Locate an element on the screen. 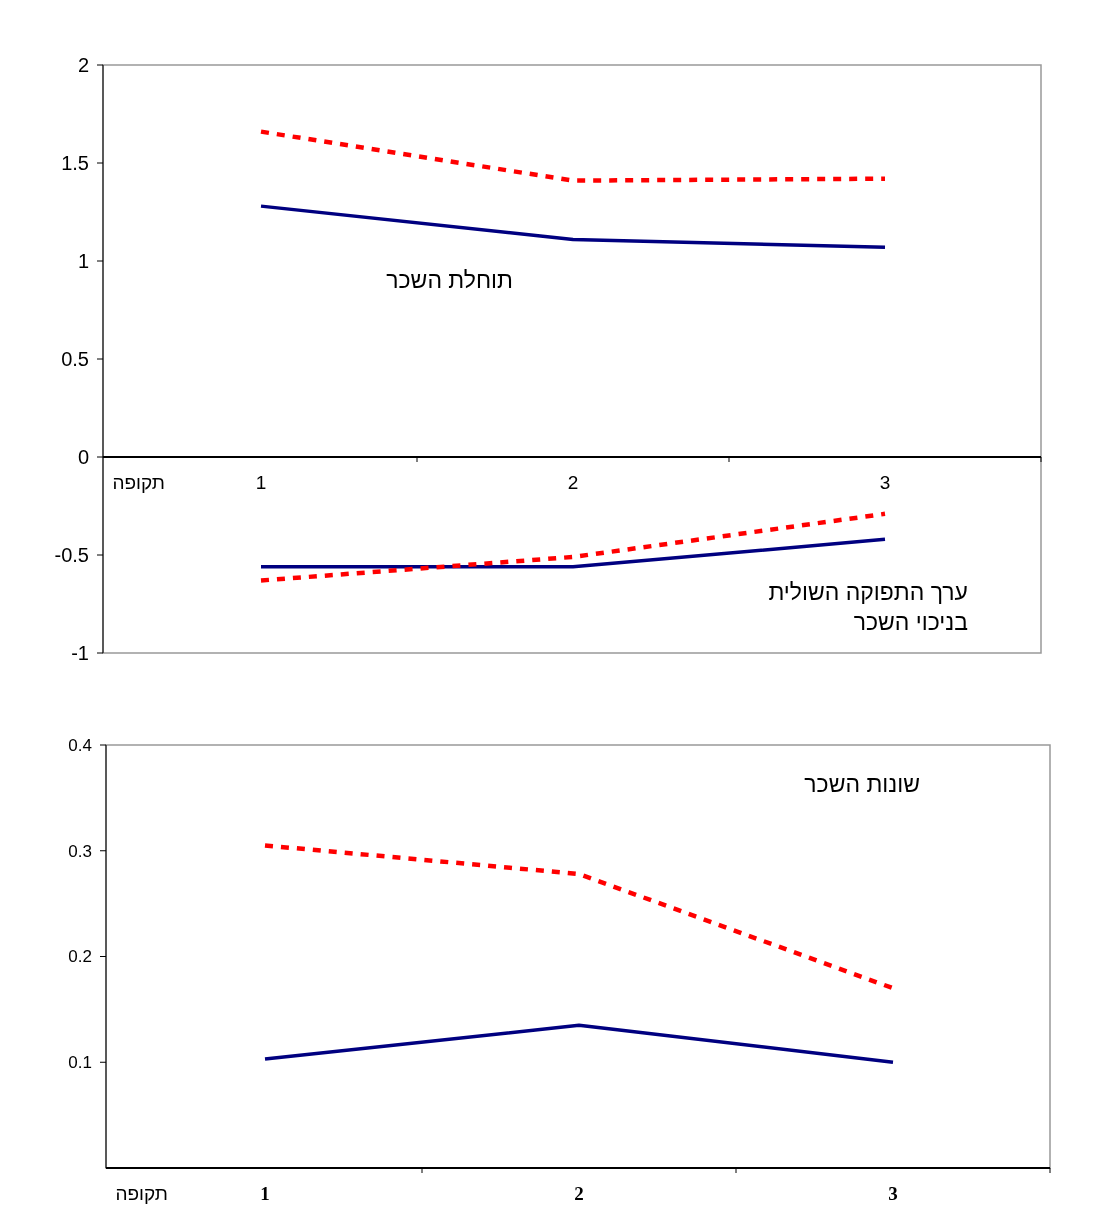  y-tick-label: 0.3 is located at coordinates (80, 851).